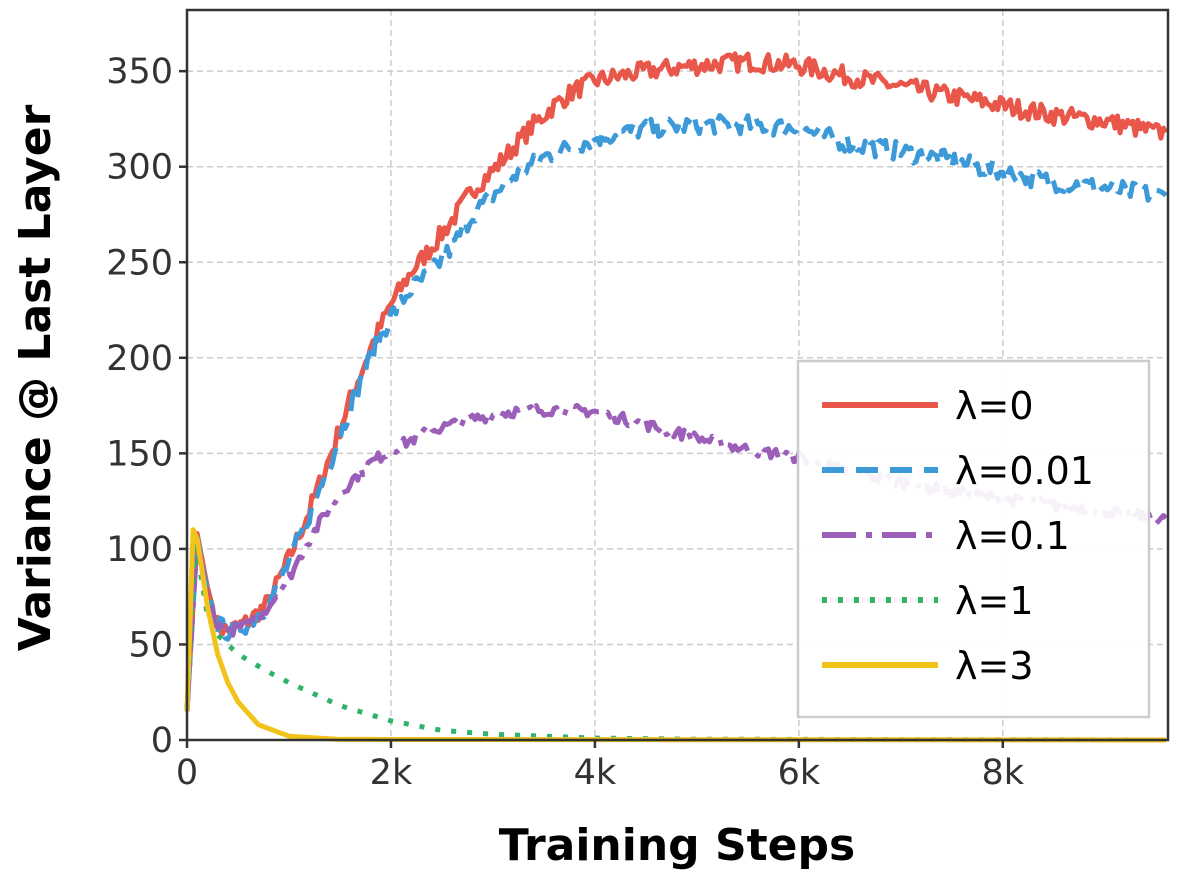 The height and width of the screenshot is (882, 1182). What do you see at coordinates (1003, 773) in the screenshot?
I see `x-tick-label: 8k` at bounding box center [1003, 773].